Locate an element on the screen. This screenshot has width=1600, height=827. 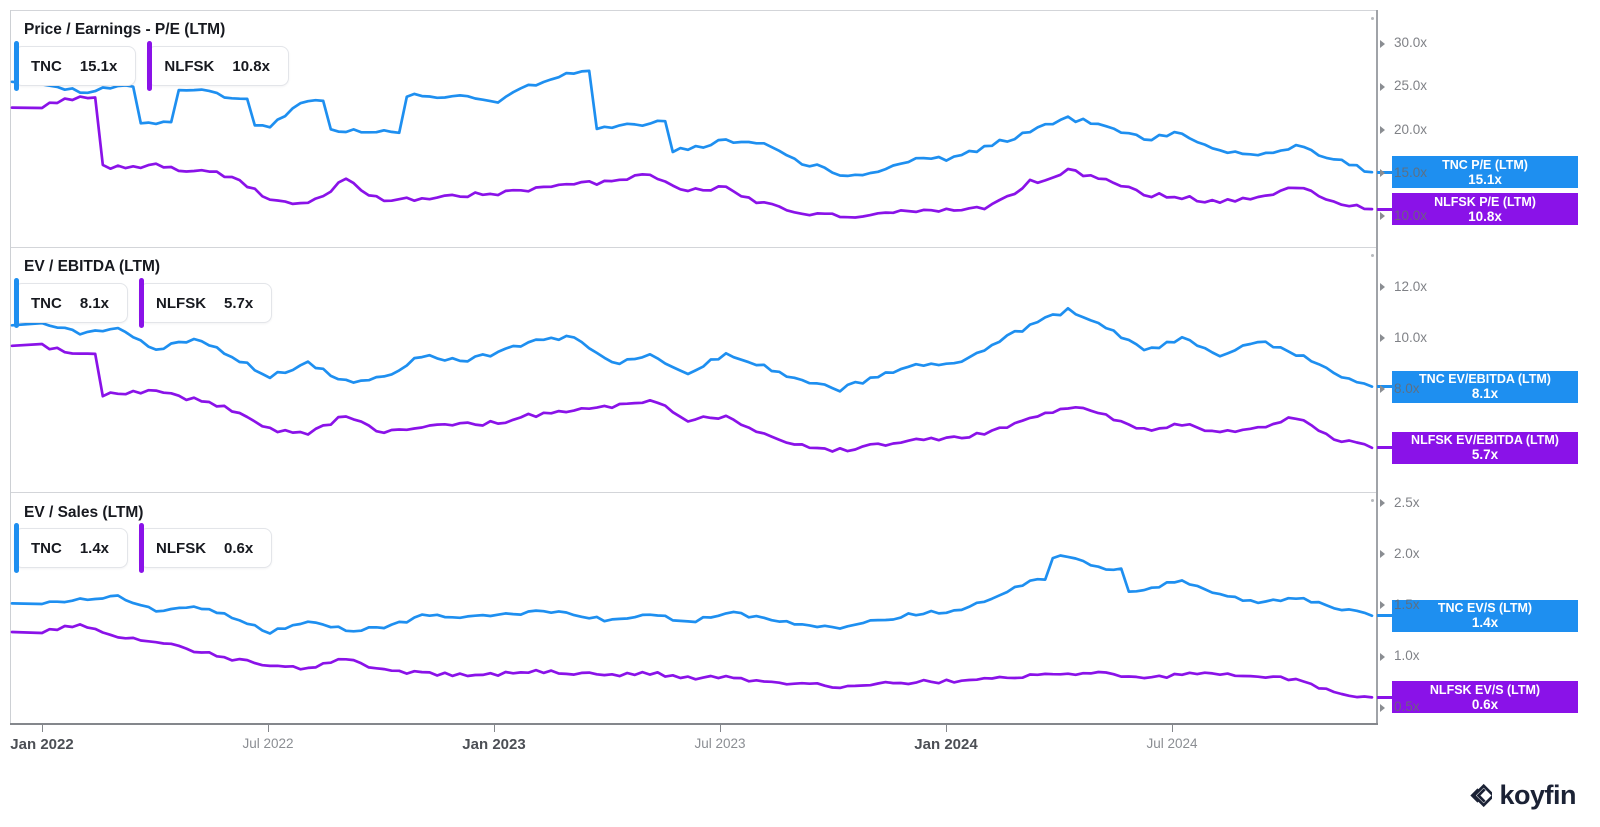
last-value-badge-nlfsk-pe: NLFSK P/E (LTM) 10.8x is located at coordinates (1485, 209).